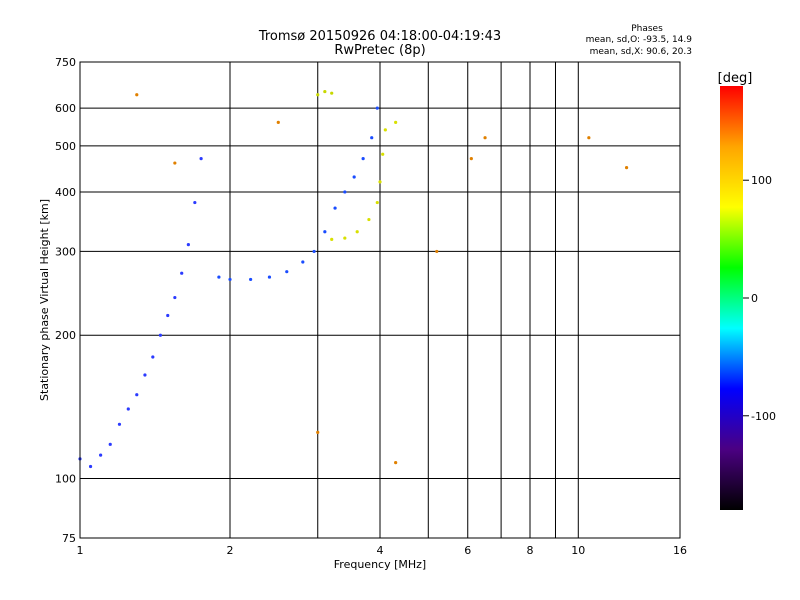  Describe the element at coordinates (65, 108) in the screenshot. I see `y-tick-label: 600` at that location.